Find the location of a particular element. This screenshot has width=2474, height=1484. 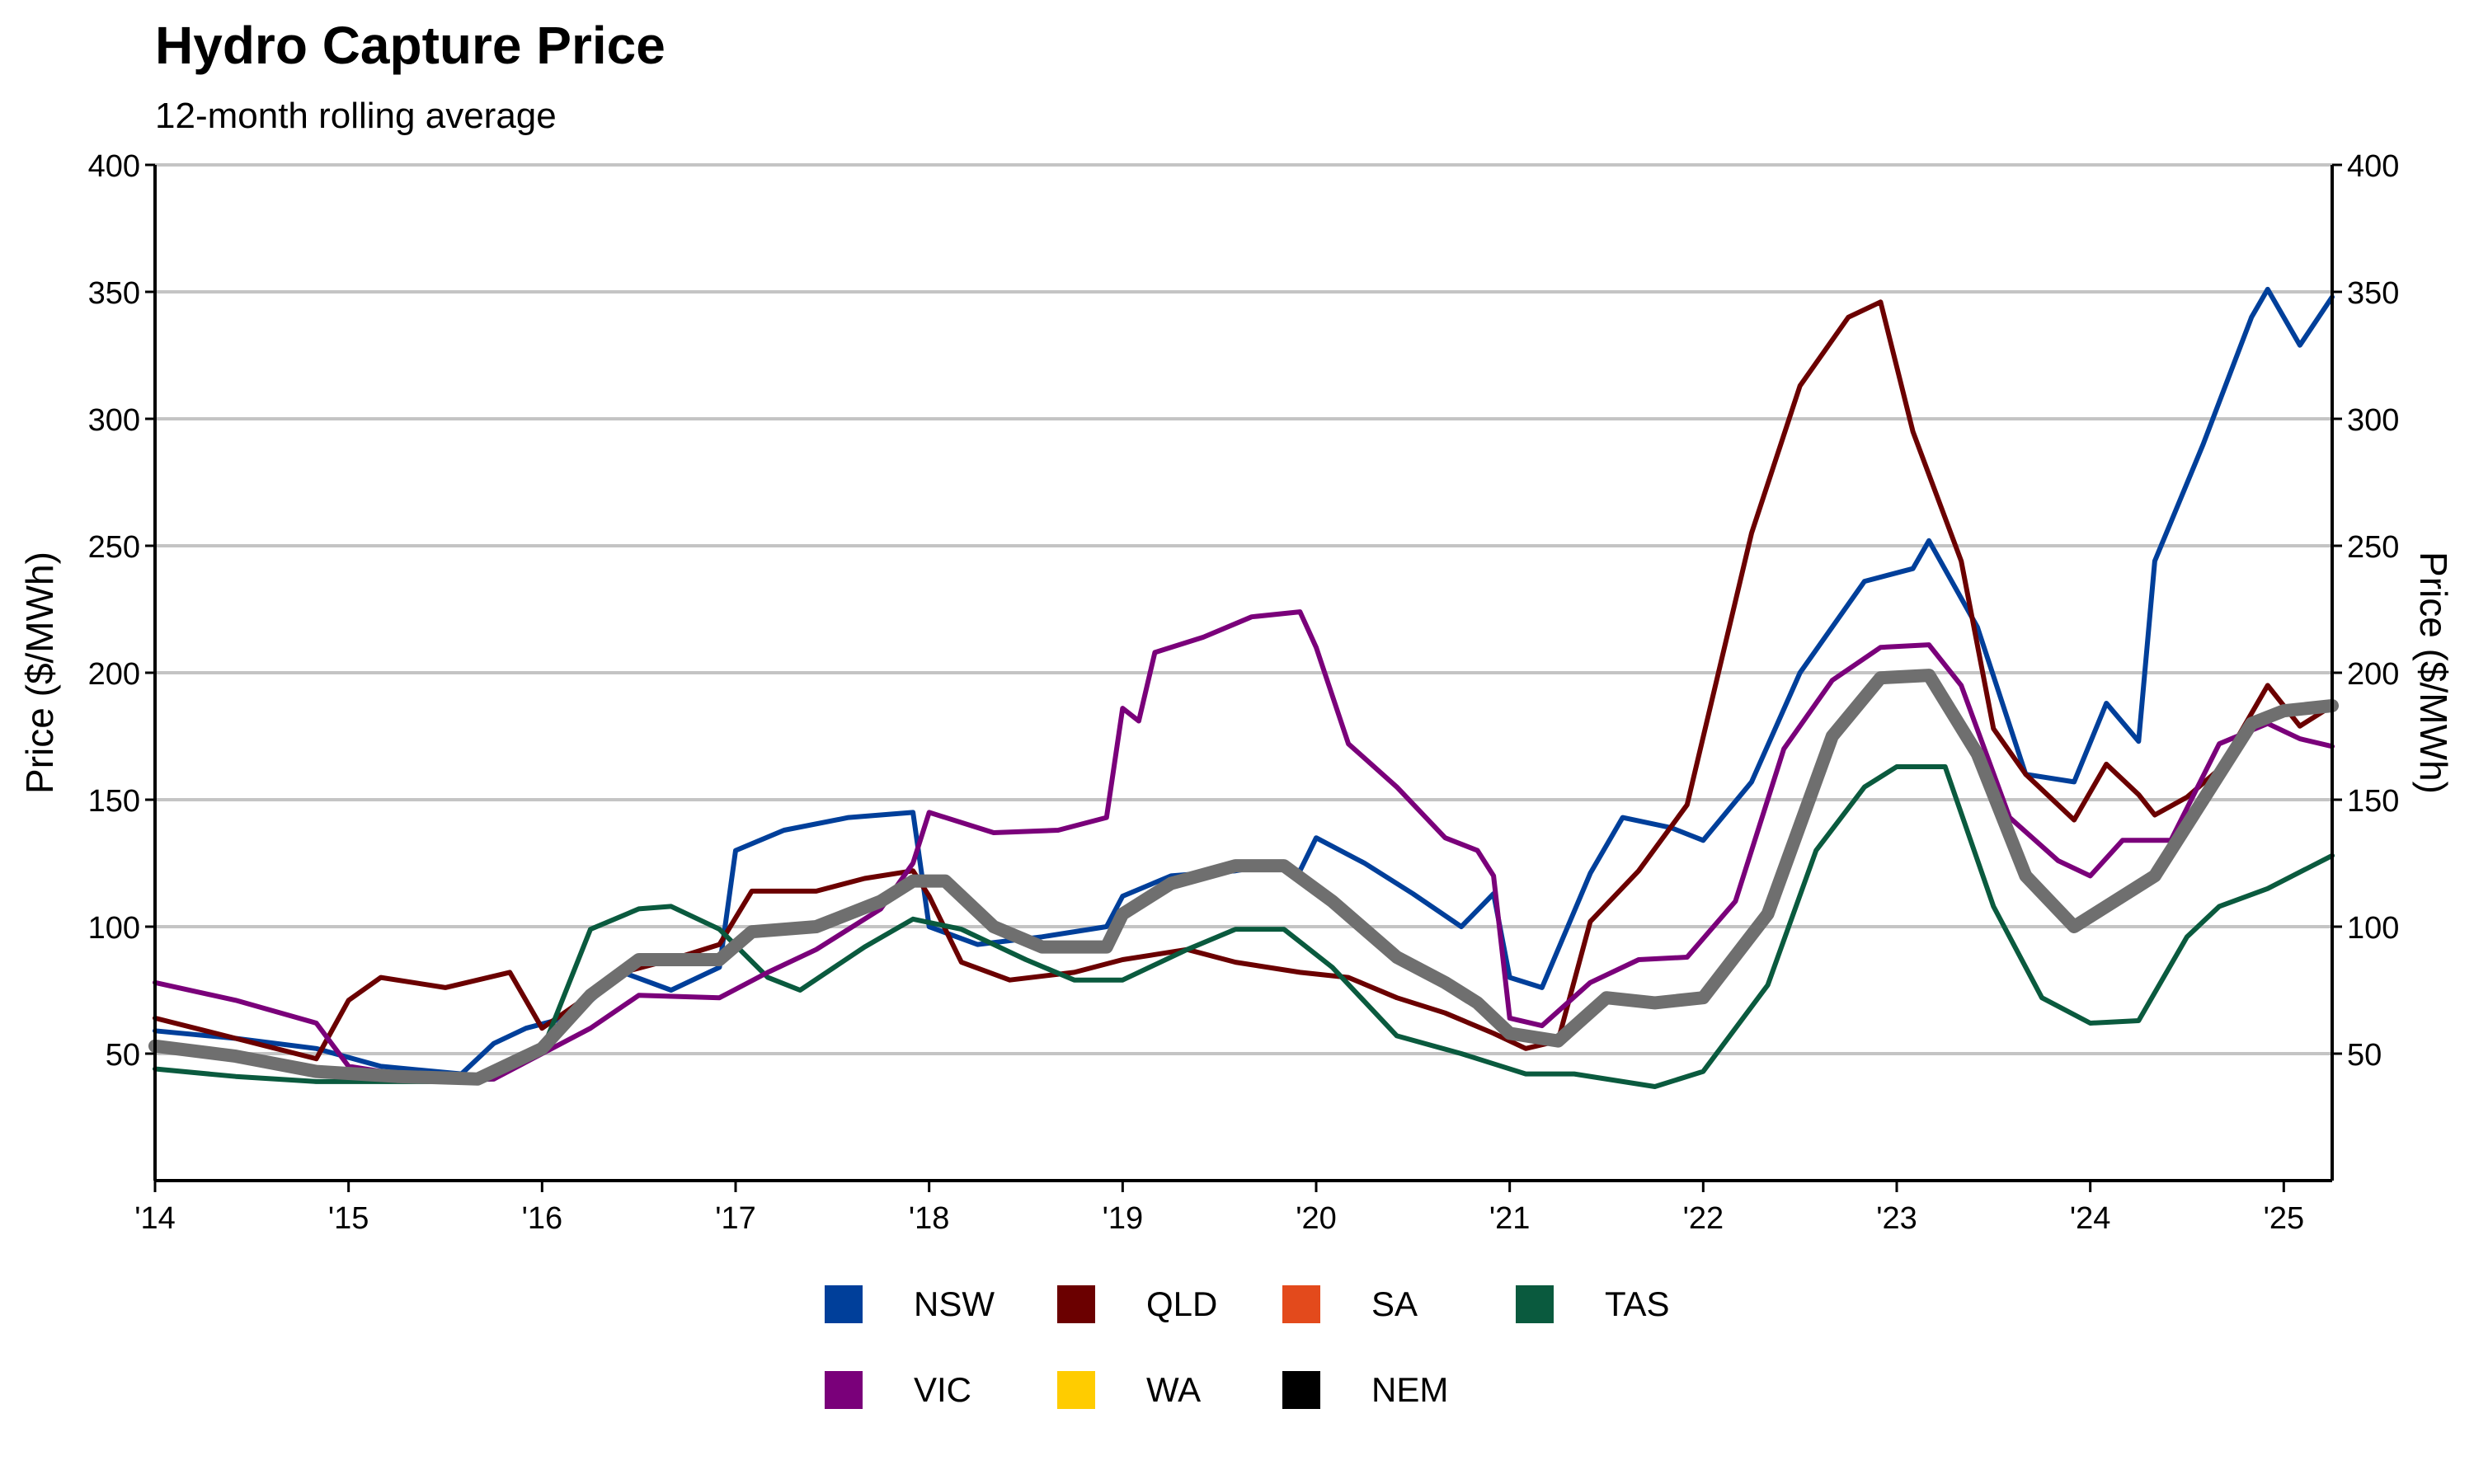

x-tick-label: '18 is located at coordinates (929, 1218).